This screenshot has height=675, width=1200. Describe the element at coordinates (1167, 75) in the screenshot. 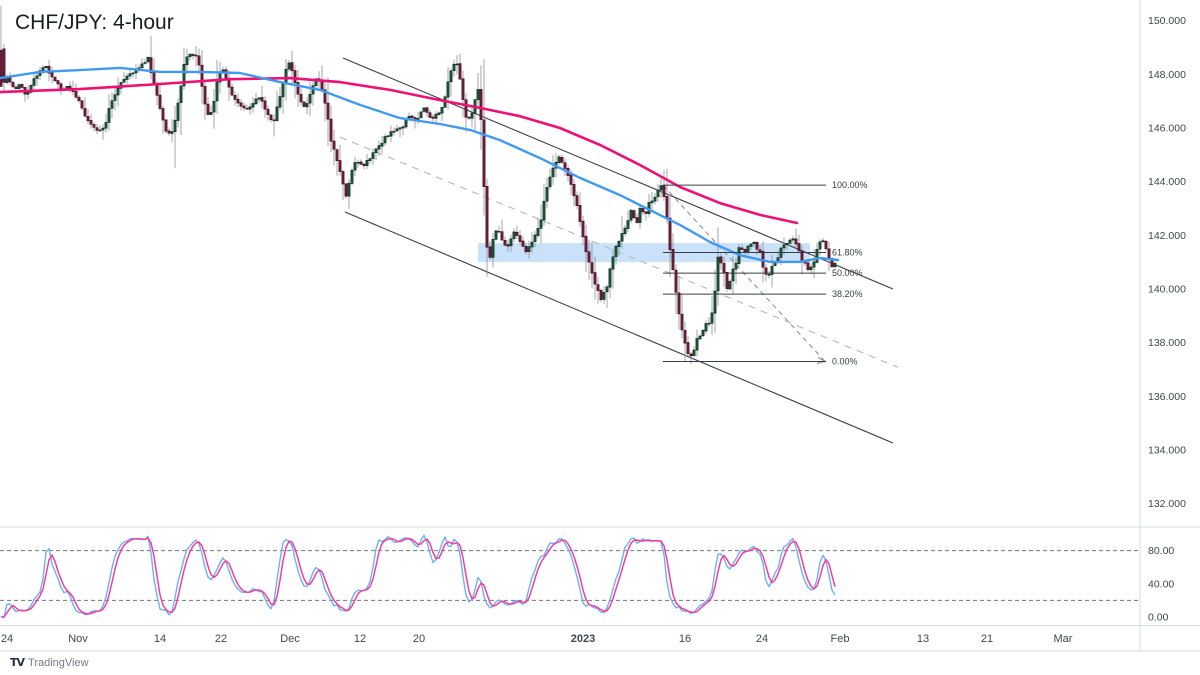

I see `price-axis-label: 148.000` at that location.